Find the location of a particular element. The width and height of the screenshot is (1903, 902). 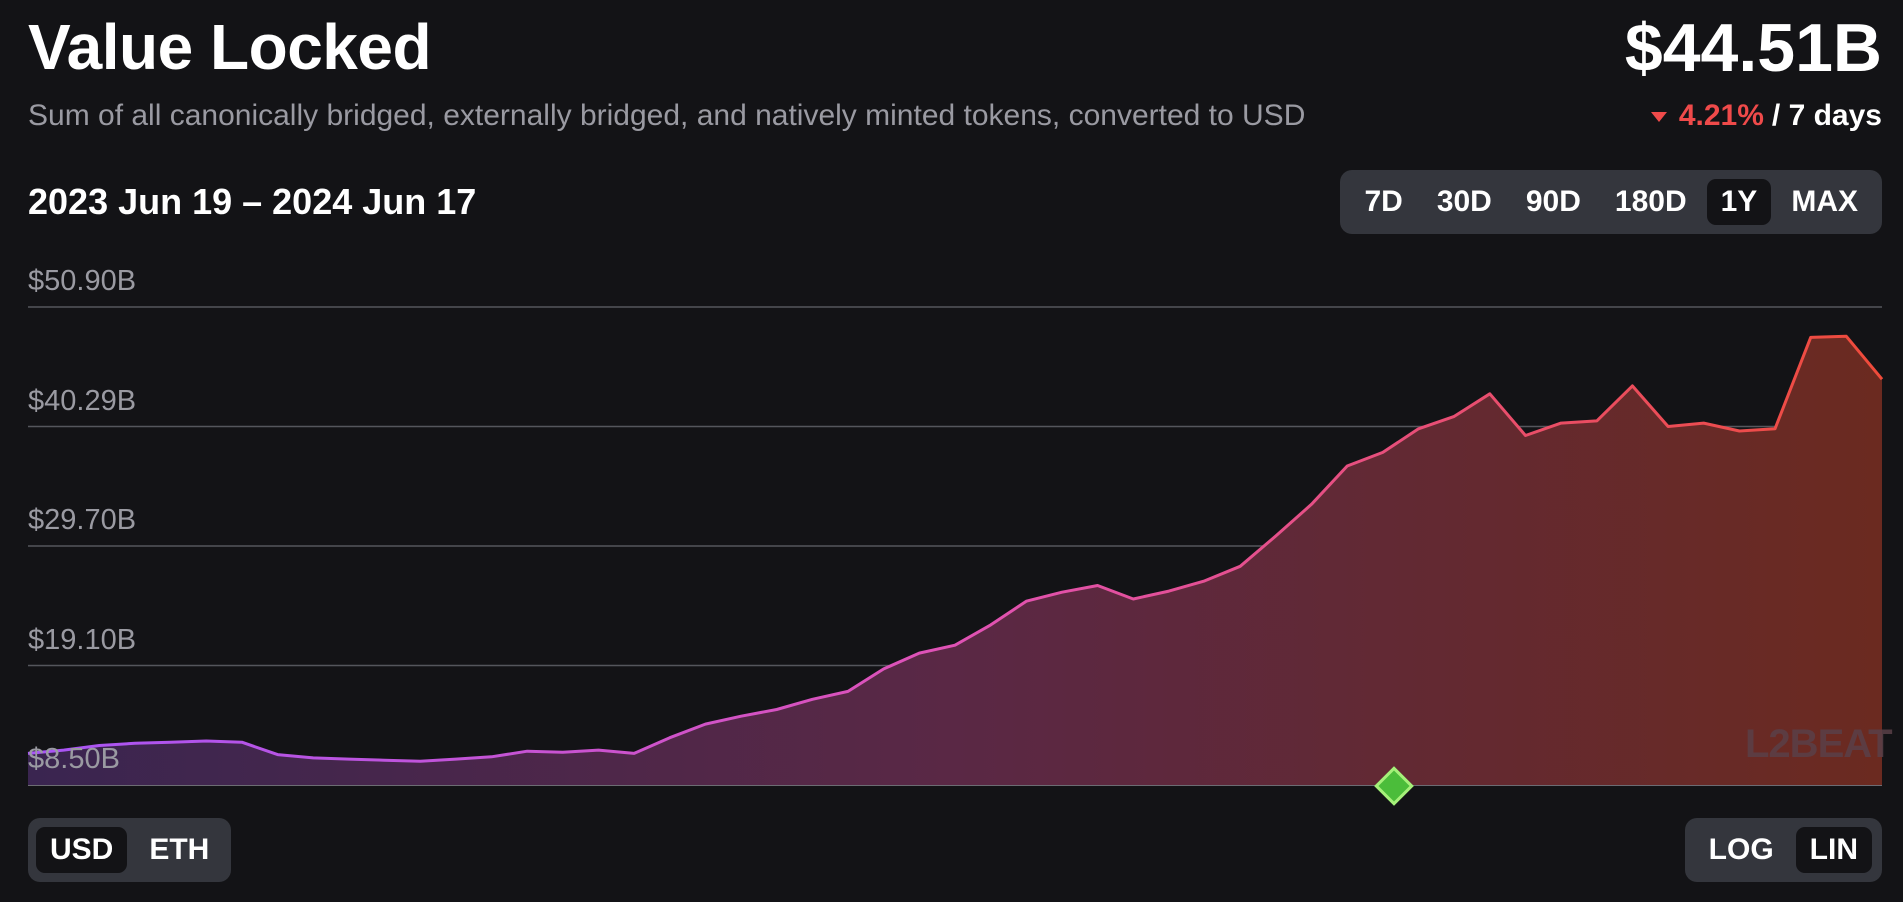

change-indicator: 4.21% / 7 days is located at coordinates (1766, 116).